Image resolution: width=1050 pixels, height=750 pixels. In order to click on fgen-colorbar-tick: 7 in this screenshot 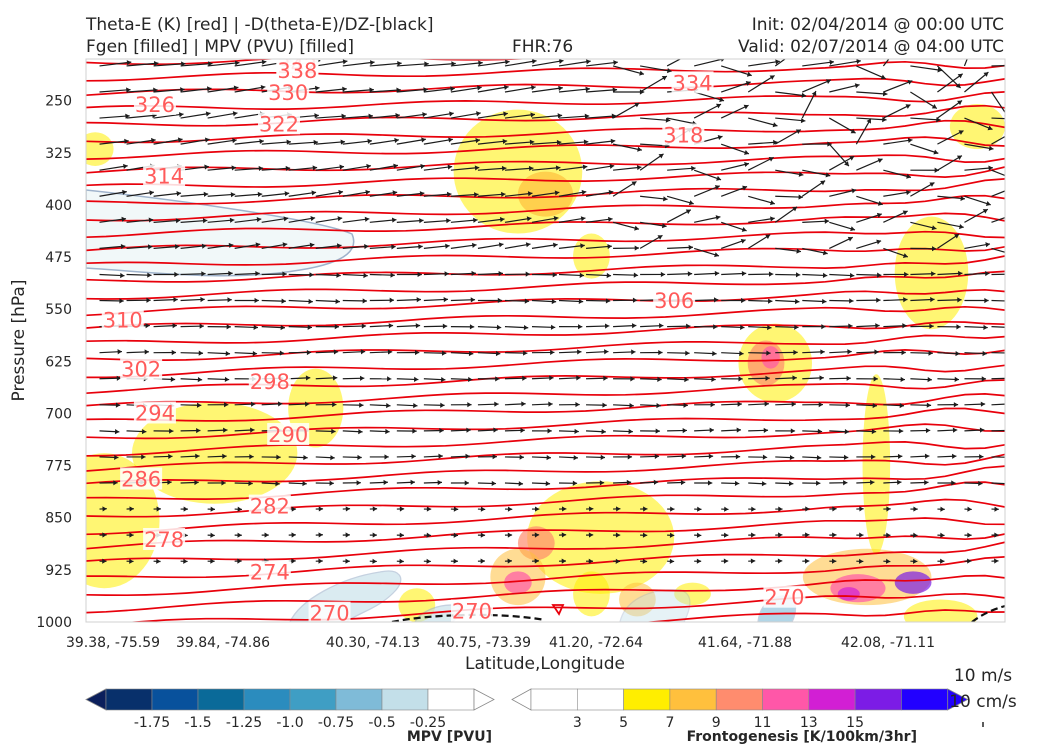, I will do `click(669, 723)`.